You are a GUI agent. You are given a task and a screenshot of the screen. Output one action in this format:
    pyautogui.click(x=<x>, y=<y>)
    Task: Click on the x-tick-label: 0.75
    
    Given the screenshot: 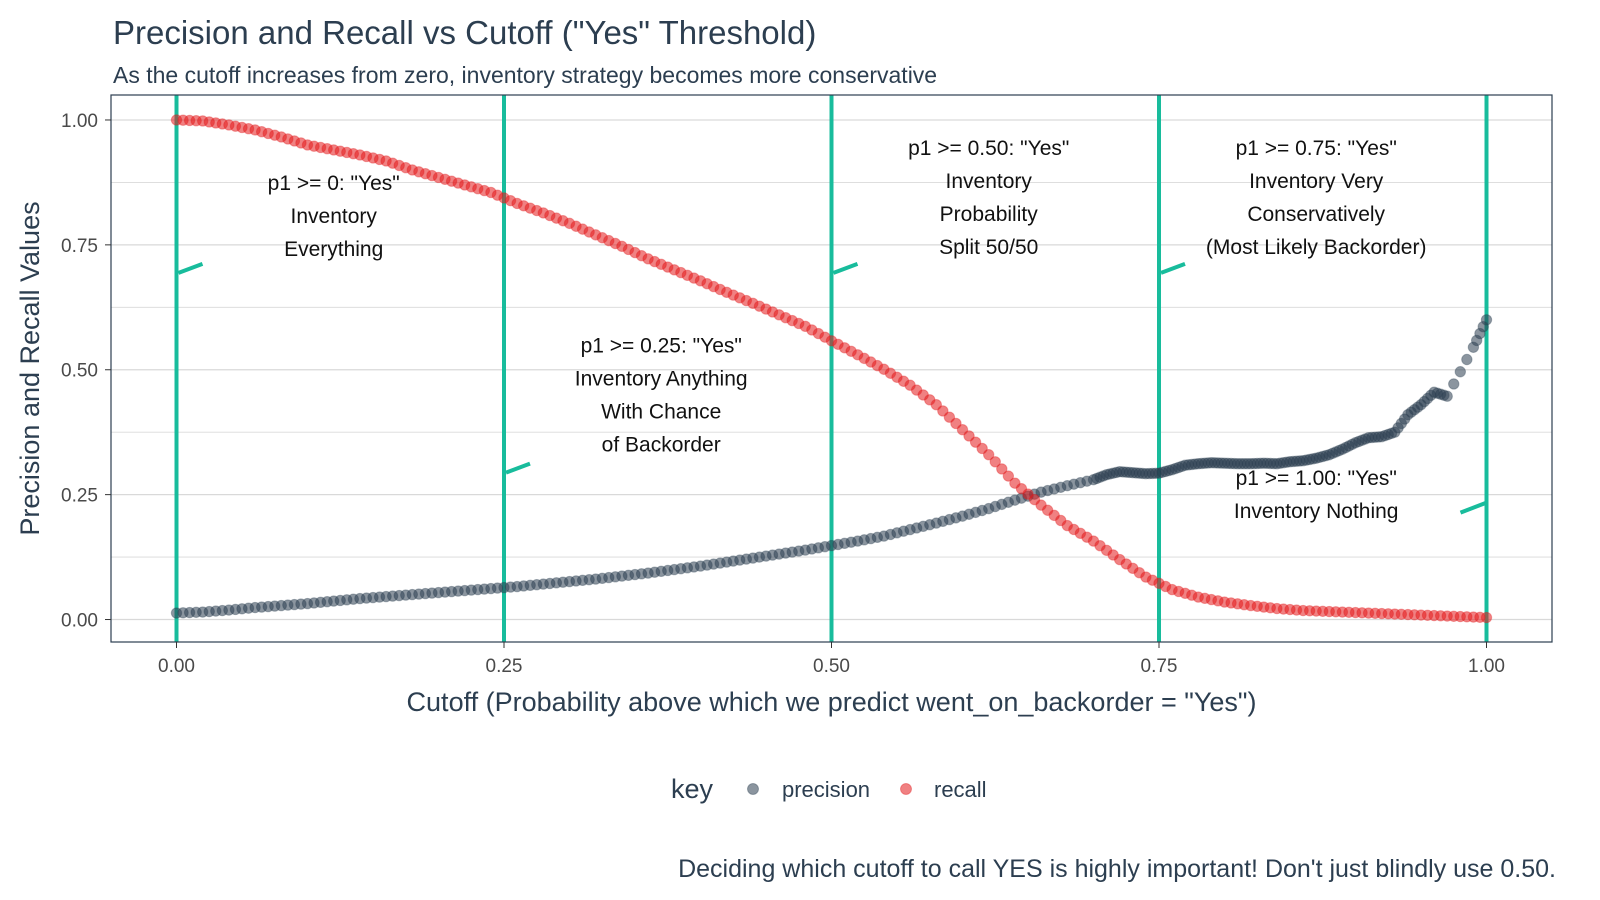 What is the action you would take?
    pyautogui.click(x=1159, y=666)
    